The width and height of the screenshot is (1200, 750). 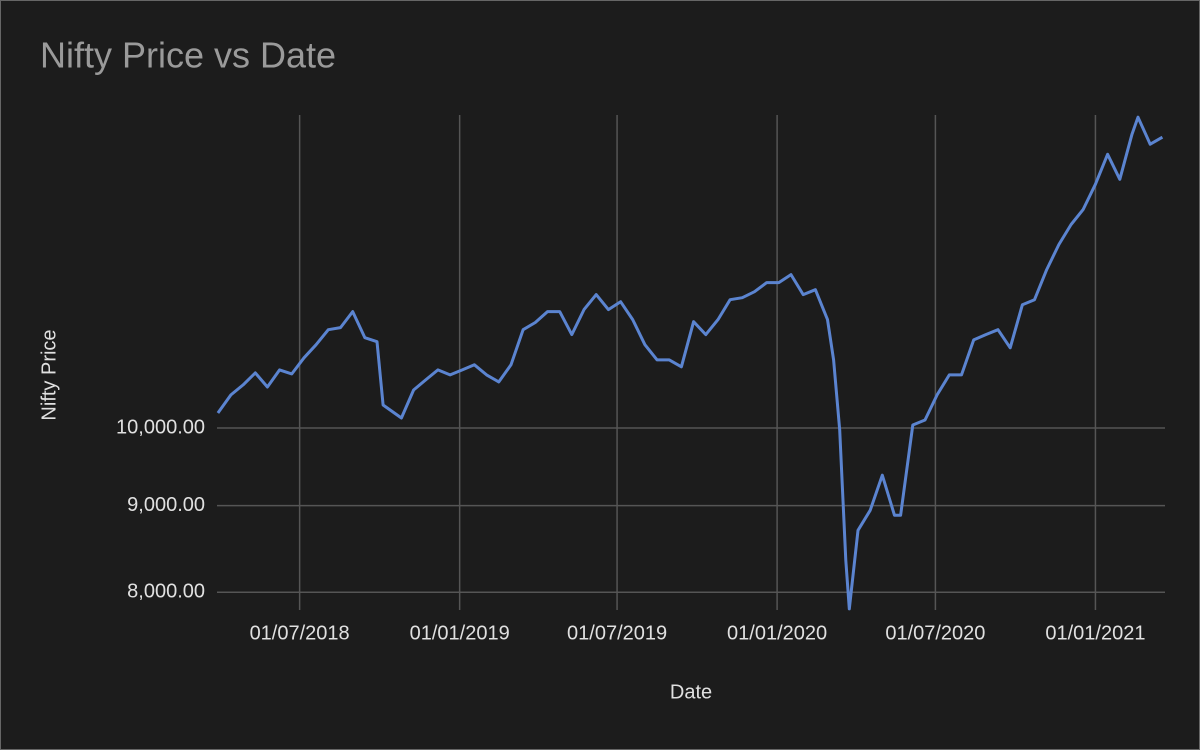 What do you see at coordinates (617, 633) in the screenshot?
I see `x-tick-label: 01/07/2019` at bounding box center [617, 633].